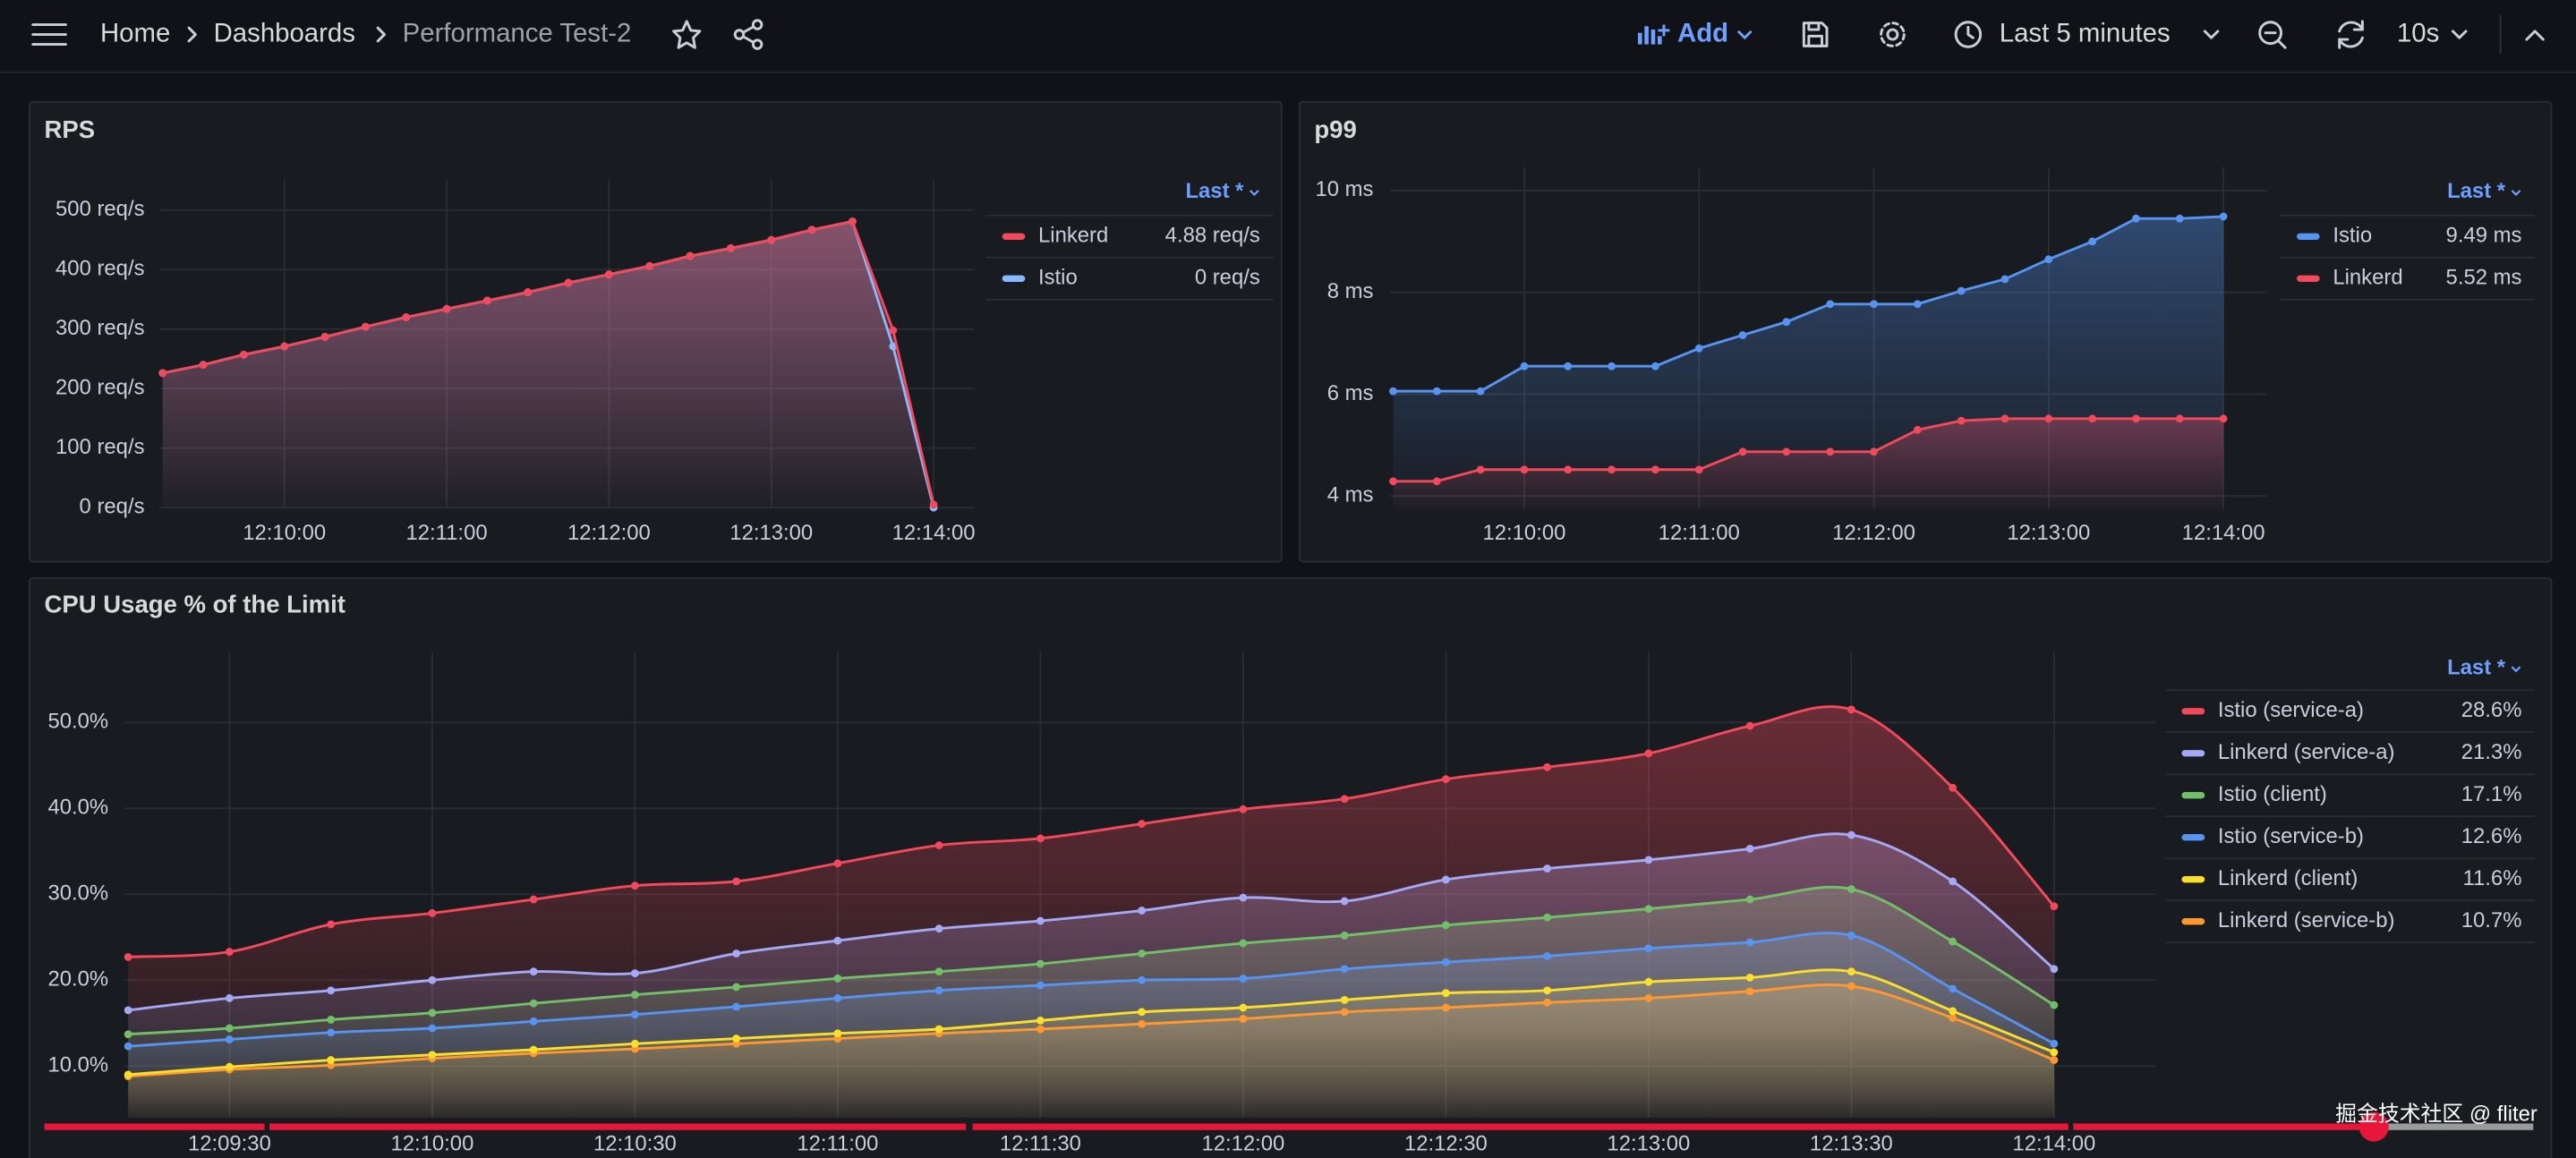 This screenshot has width=2576, height=1158. I want to click on zoom-out-button, so click(2272, 35).